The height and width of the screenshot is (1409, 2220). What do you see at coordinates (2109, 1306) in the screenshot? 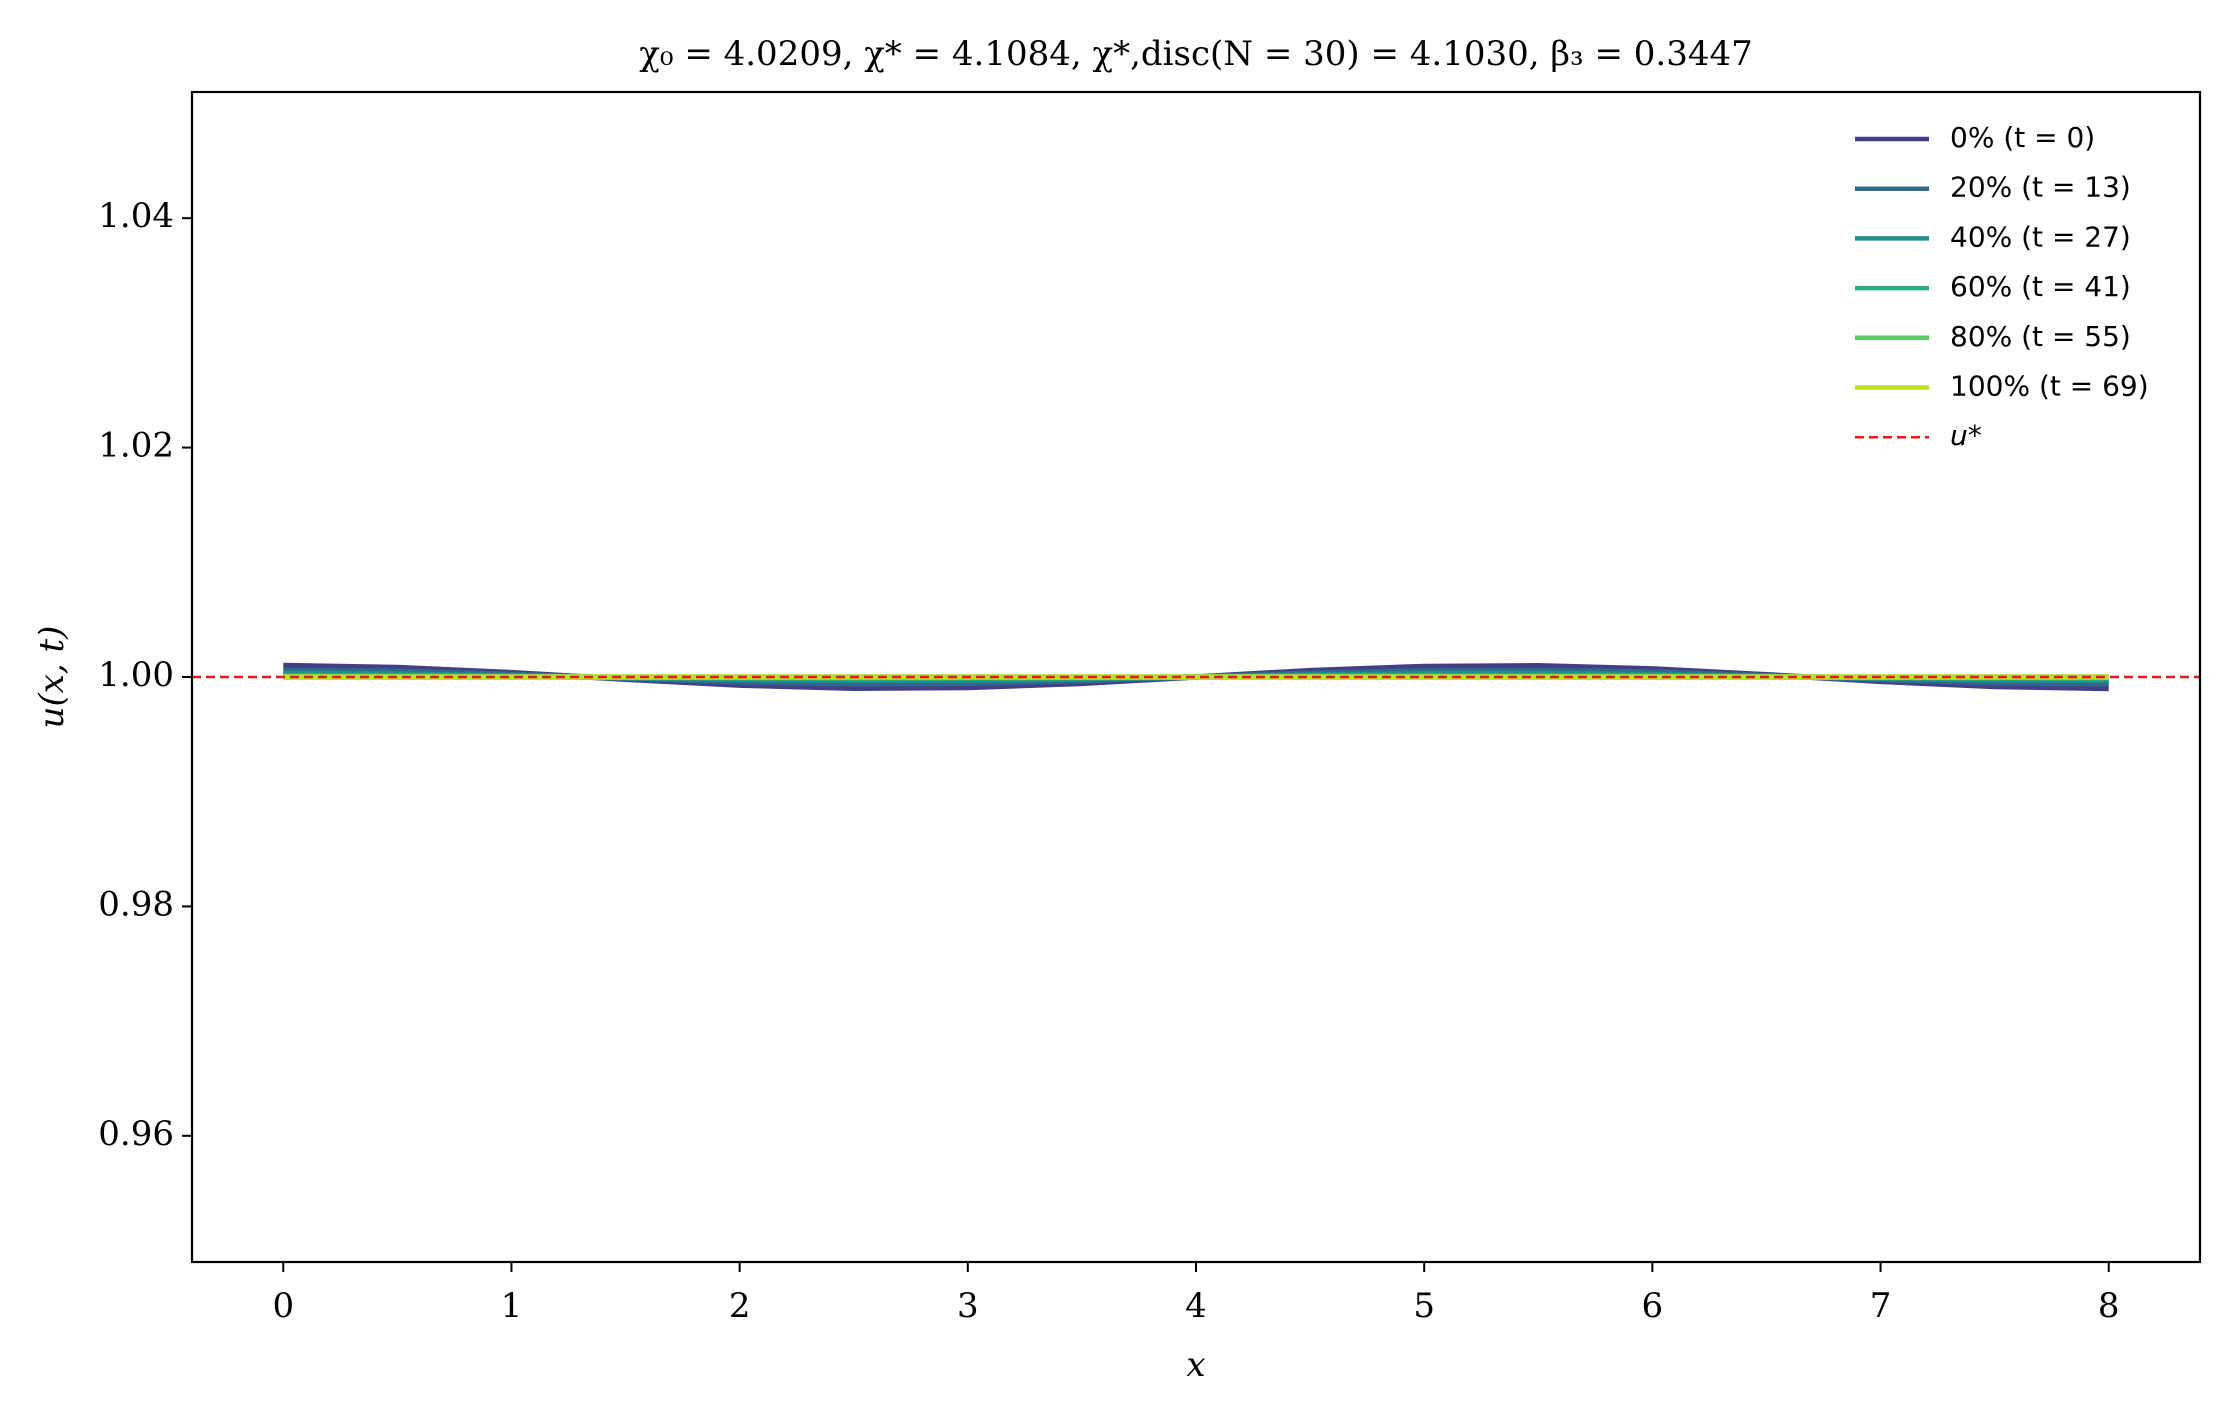
I see `x-tick-label: 8` at bounding box center [2109, 1306].